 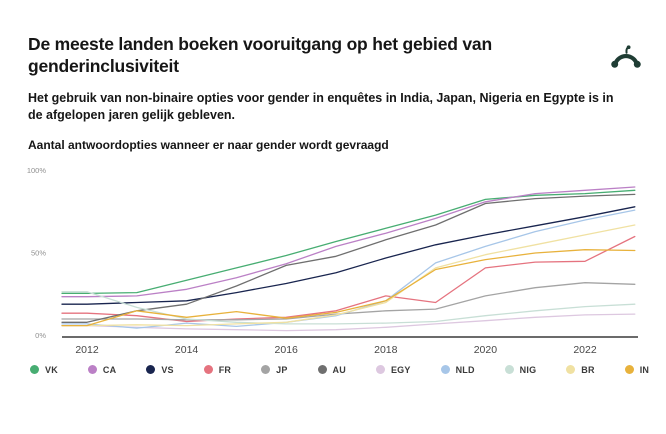 I want to click on legend-label: FR, so click(x=225, y=369).